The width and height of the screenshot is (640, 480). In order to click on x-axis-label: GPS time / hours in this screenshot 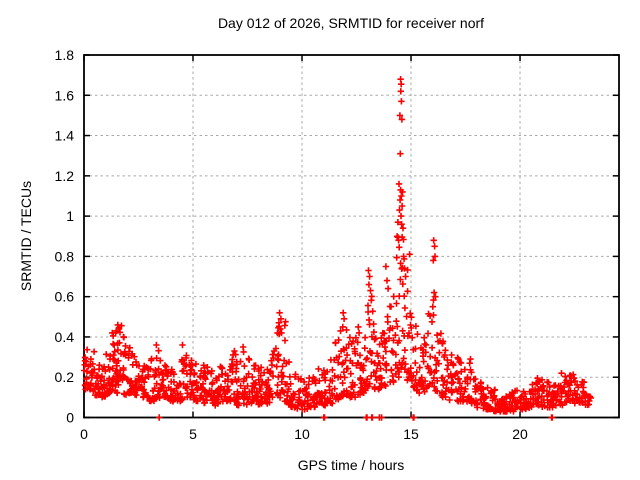, I will do `click(351, 465)`.